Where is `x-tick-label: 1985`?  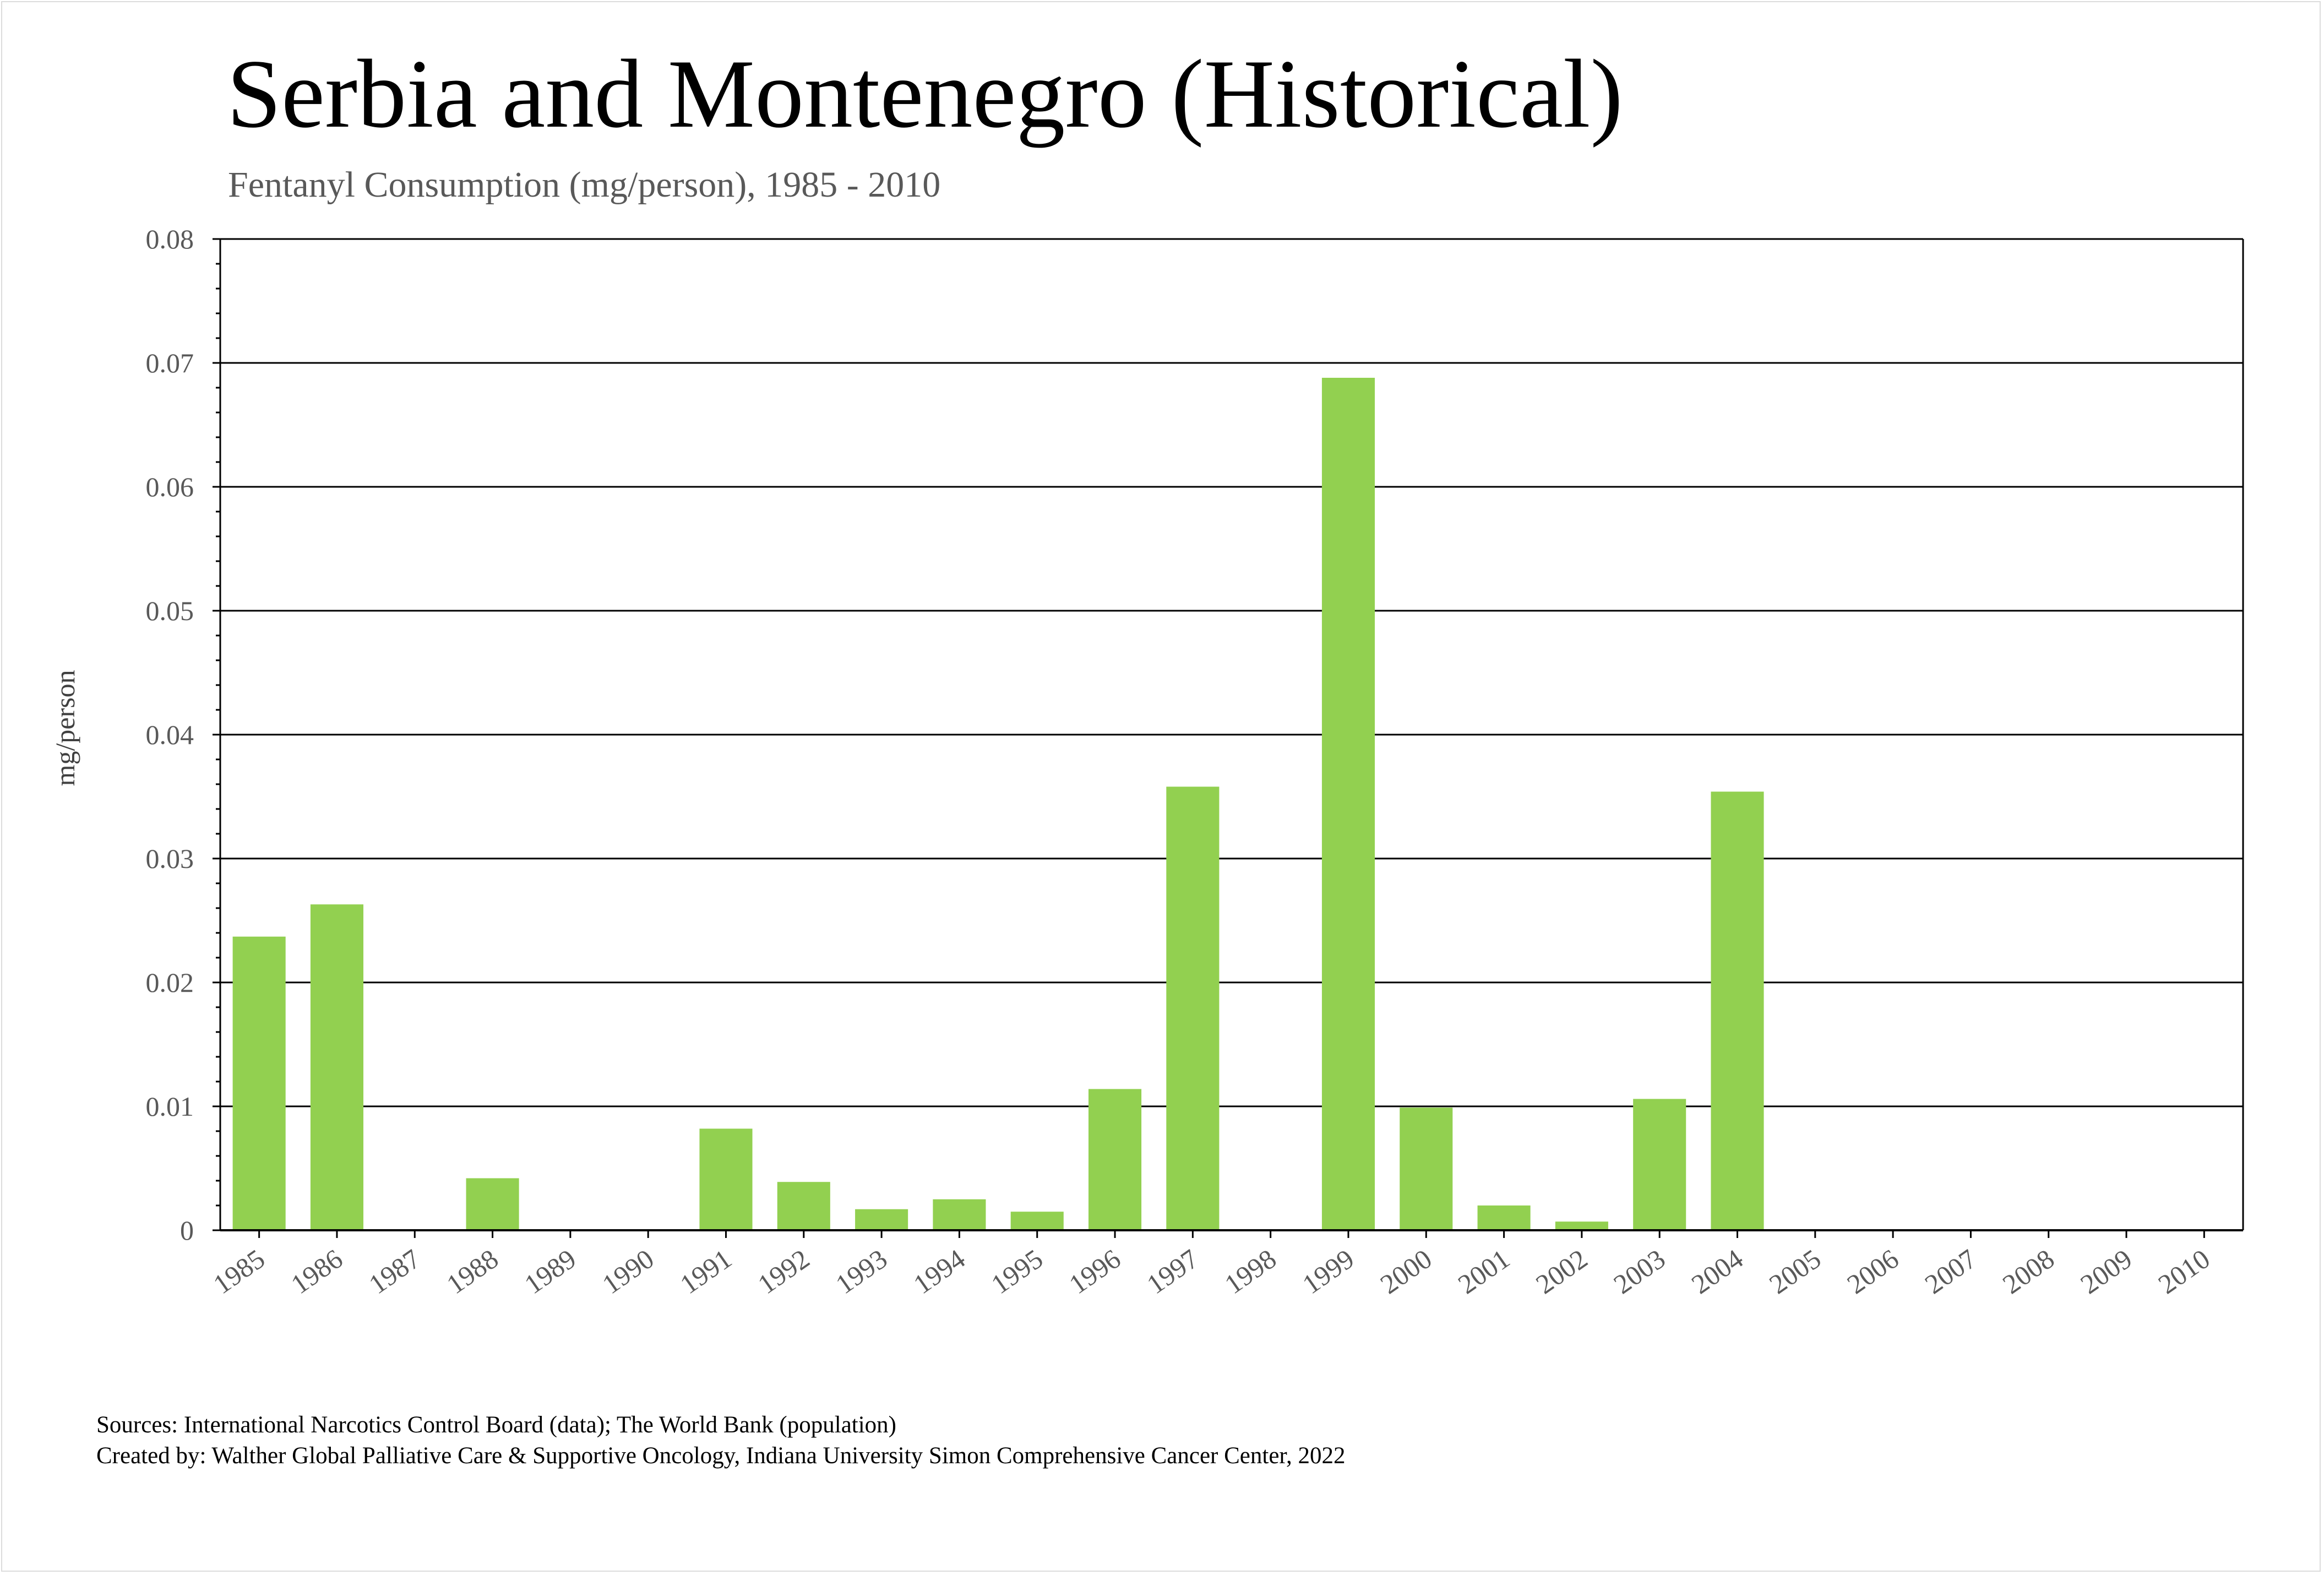 x-tick-label: 1985 is located at coordinates (239, 1271).